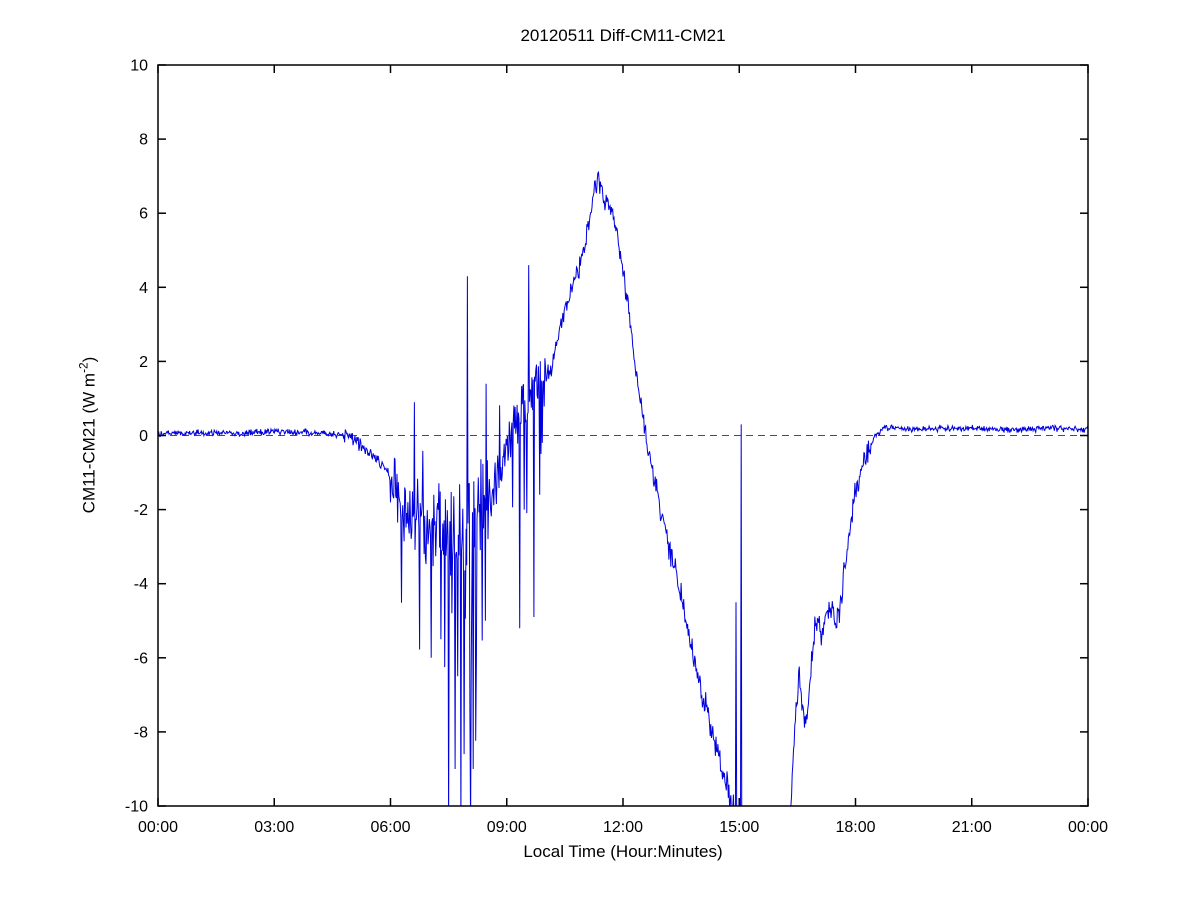 This screenshot has height=901, width=1201. Describe the element at coordinates (274, 827) in the screenshot. I see `x-tick-label: 03:00` at that location.